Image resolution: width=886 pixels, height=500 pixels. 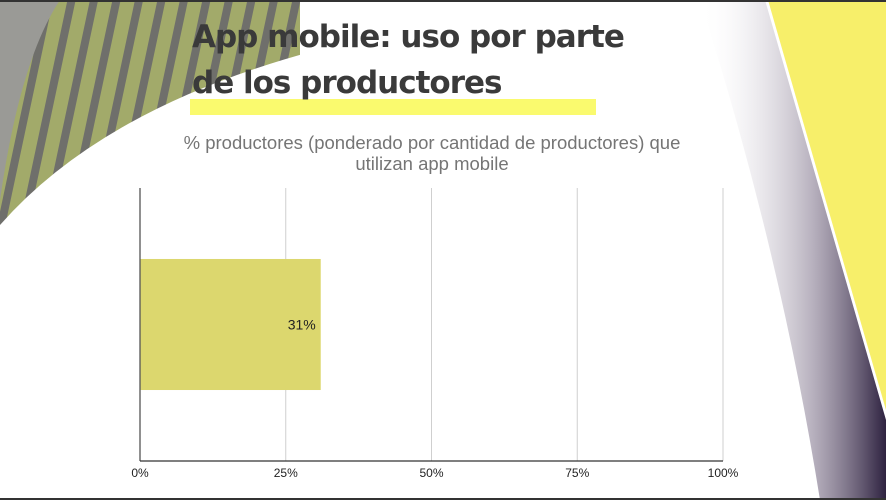 I want to click on slide-title-line-1: App mobile: uso por parte, so click(x=408, y=37).